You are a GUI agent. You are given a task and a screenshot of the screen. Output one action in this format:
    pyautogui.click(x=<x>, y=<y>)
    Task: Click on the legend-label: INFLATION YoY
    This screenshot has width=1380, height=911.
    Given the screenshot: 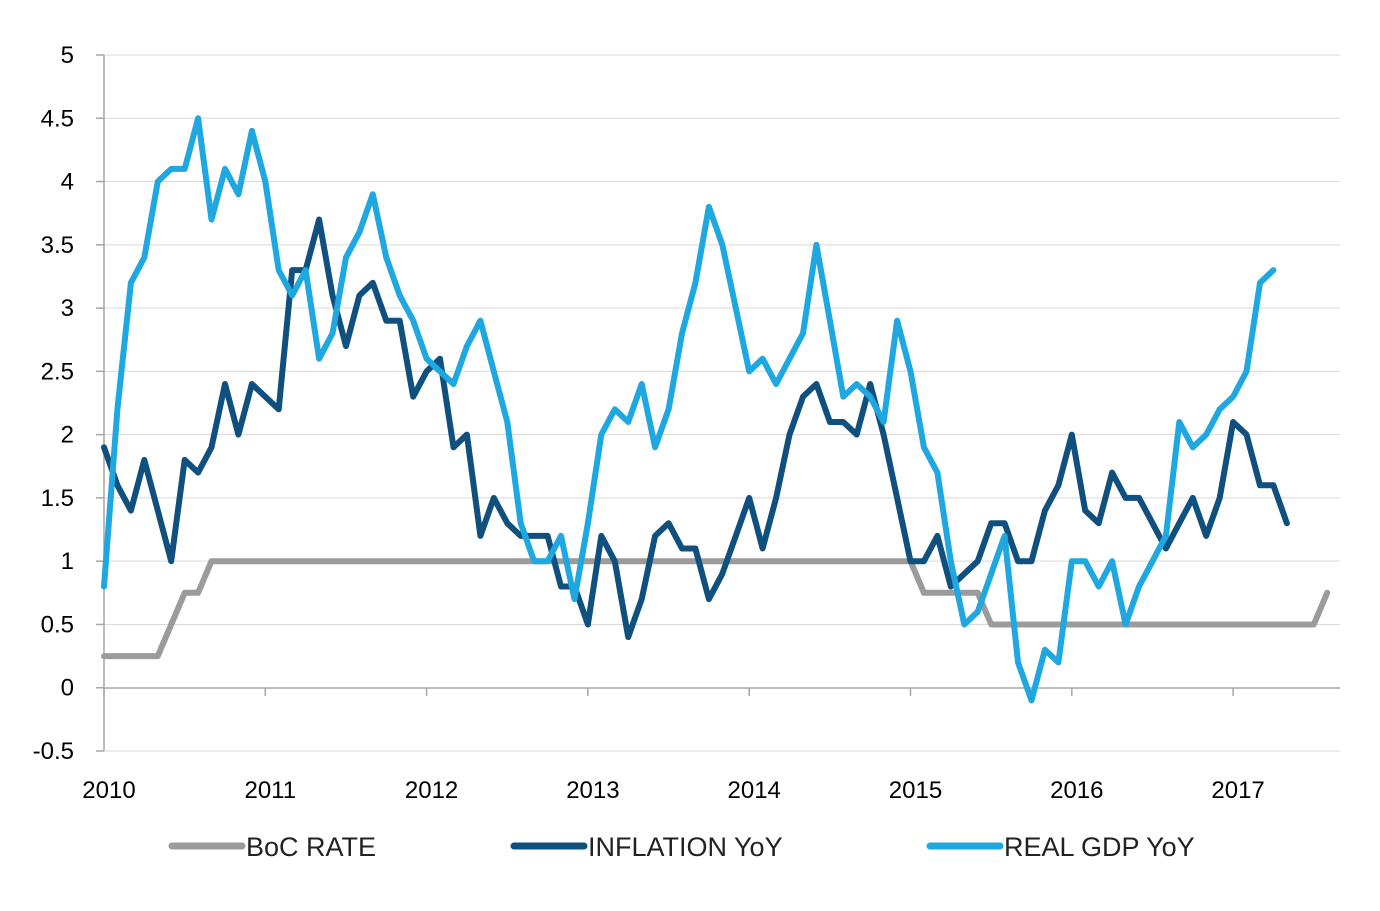 What is the action you would take?
    pyautogui.click(x=685, y=847)
    